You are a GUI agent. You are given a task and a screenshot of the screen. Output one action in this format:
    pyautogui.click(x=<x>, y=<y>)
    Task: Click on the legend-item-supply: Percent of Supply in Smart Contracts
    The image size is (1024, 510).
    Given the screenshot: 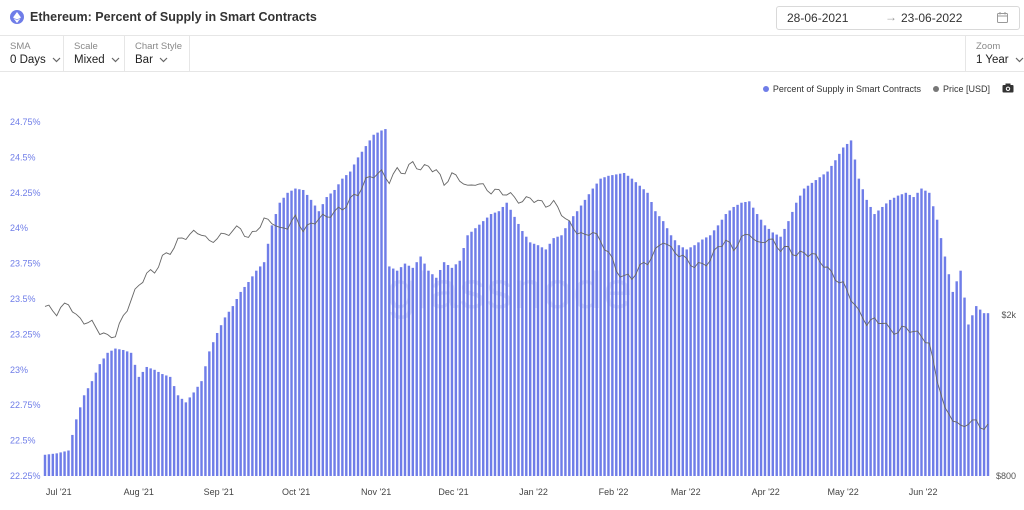 What is the action you would take?
    pyautogui.click(x=841, y=89)
    